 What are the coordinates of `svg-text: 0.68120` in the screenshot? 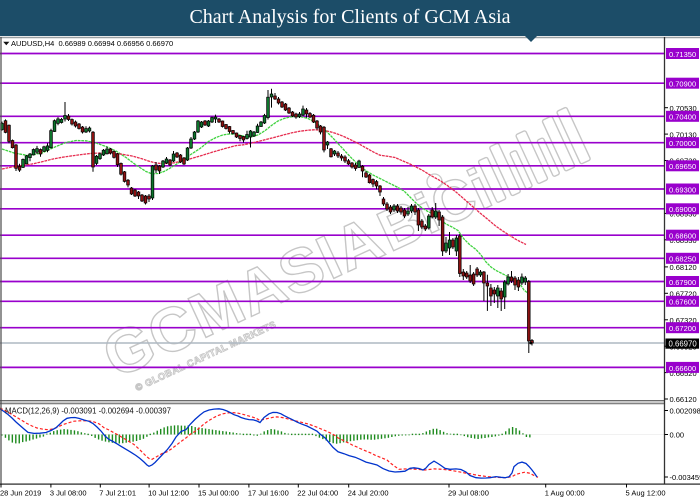 It's located at (683, 267).